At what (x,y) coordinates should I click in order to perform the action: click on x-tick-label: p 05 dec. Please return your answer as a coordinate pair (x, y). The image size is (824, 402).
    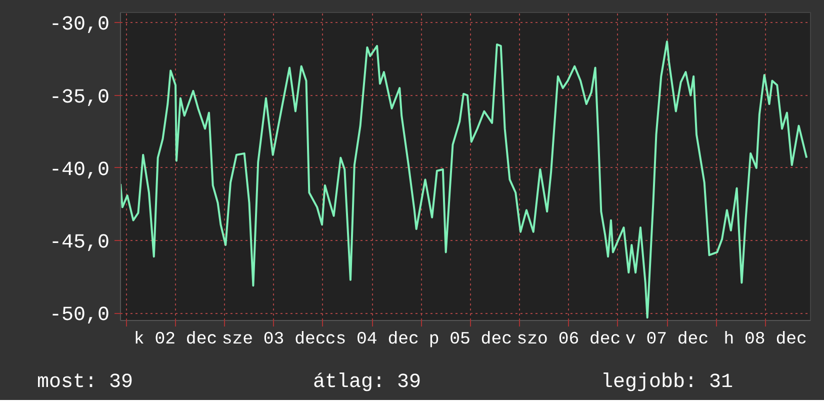
    Looking at the image, I should click on (470, 340).